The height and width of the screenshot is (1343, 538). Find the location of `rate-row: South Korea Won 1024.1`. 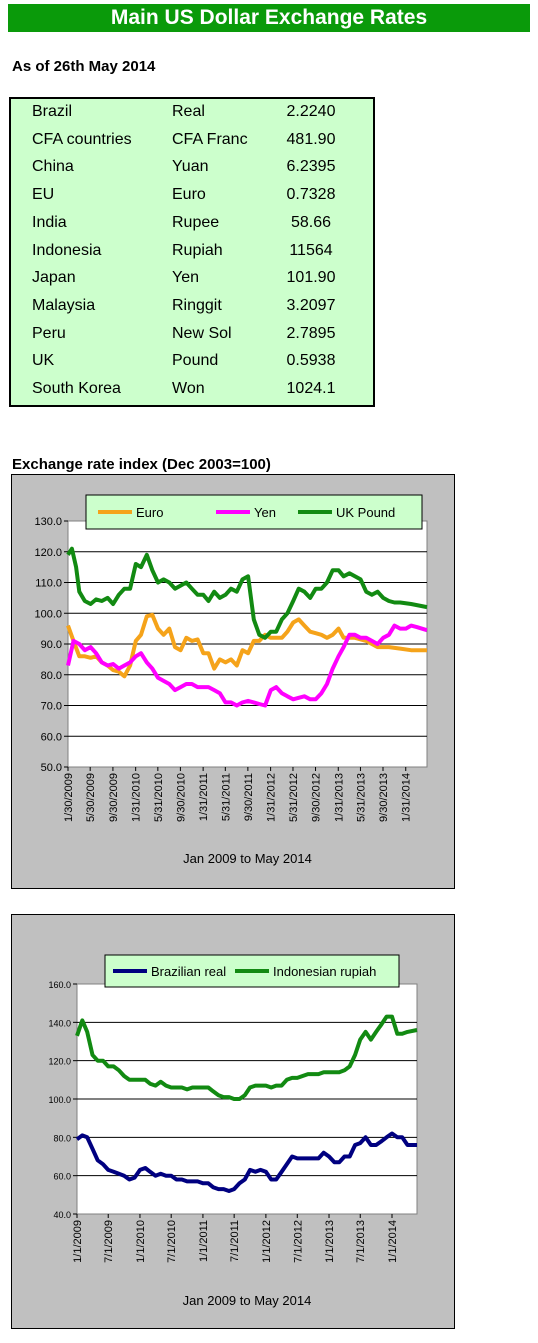

rate-row: South Korea Won 1024.1 is located at coordinates (192, 393).